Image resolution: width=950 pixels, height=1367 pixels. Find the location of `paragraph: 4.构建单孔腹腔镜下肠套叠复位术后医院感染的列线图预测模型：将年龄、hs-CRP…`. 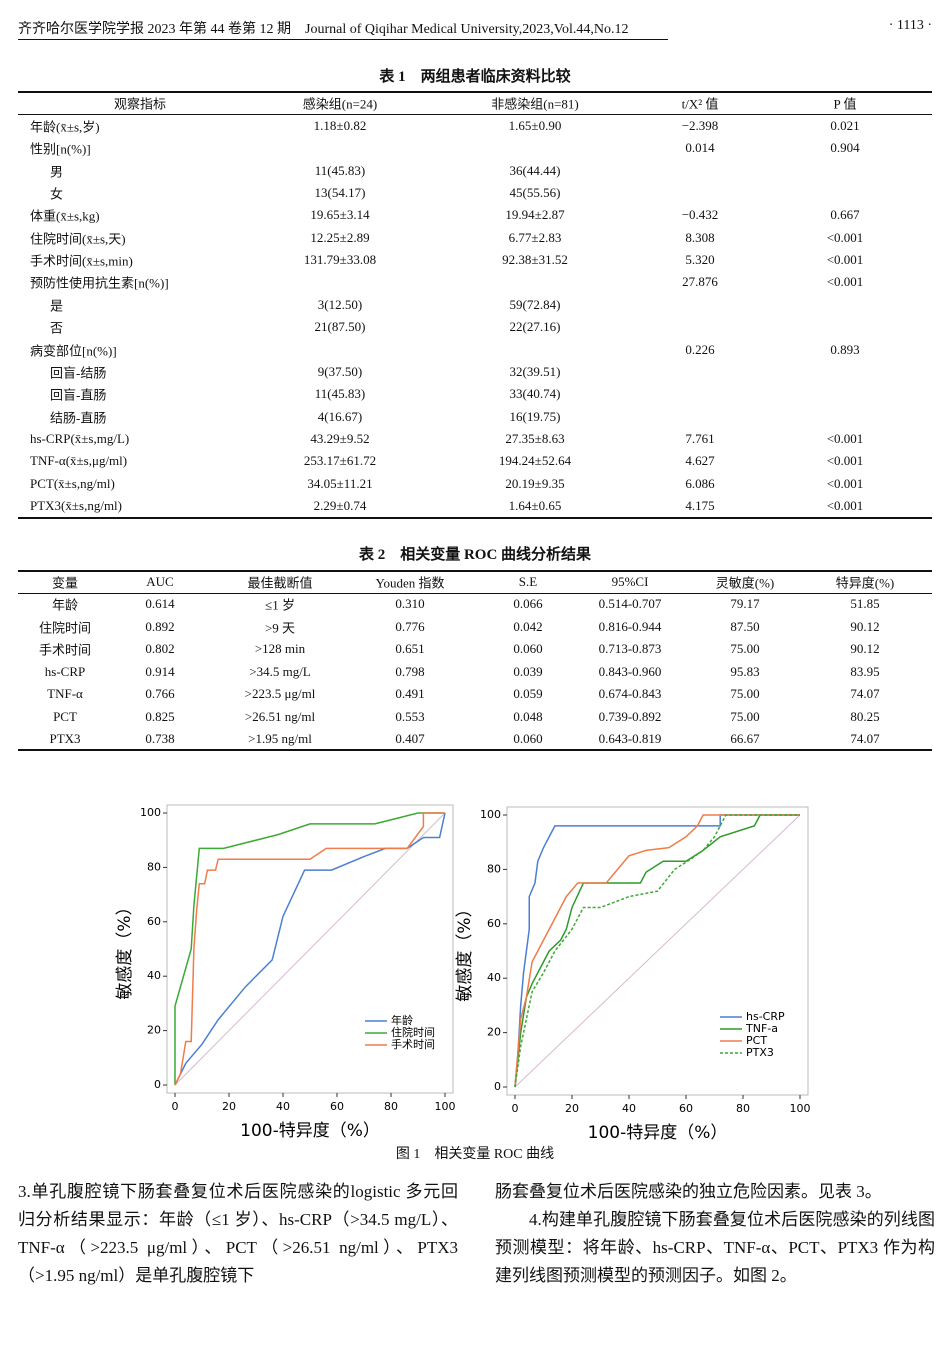

paragraph: 4.构建单孔腹腔镜下肠套叠复位术后医院感染的列线图预测模型：将年龄、hs-CRP… is located at coordinates (715, 1247).